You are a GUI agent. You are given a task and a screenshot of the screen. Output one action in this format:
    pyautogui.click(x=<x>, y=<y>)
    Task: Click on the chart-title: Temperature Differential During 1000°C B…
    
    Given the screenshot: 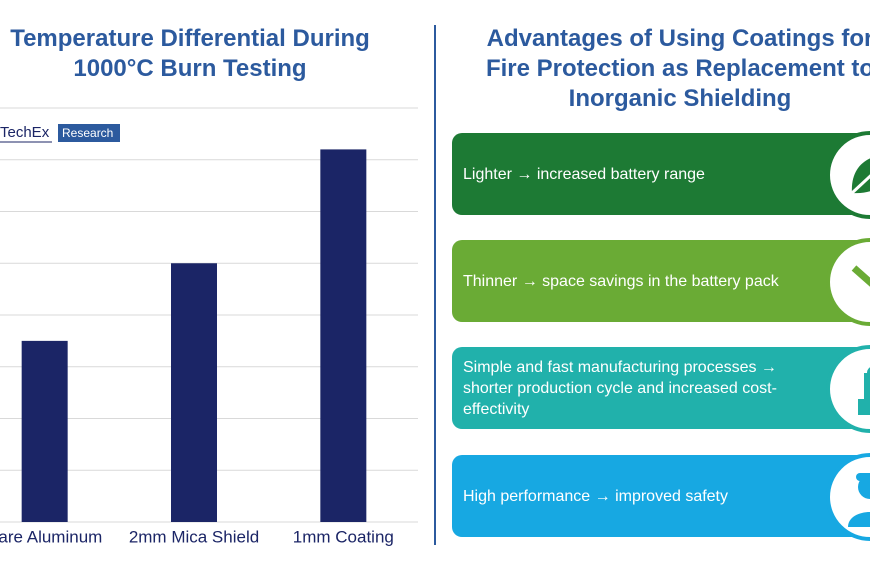 What is the action you would take?
    pyautogui.click(x=190, y=53)
    